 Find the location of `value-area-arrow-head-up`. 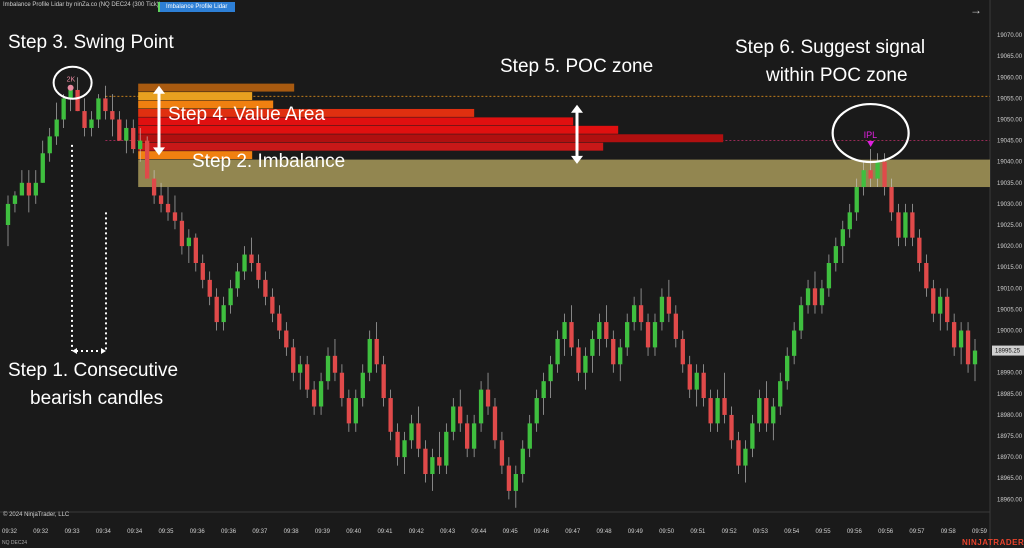

value-area-arrow-head-up is located at coordinates (159, 89).